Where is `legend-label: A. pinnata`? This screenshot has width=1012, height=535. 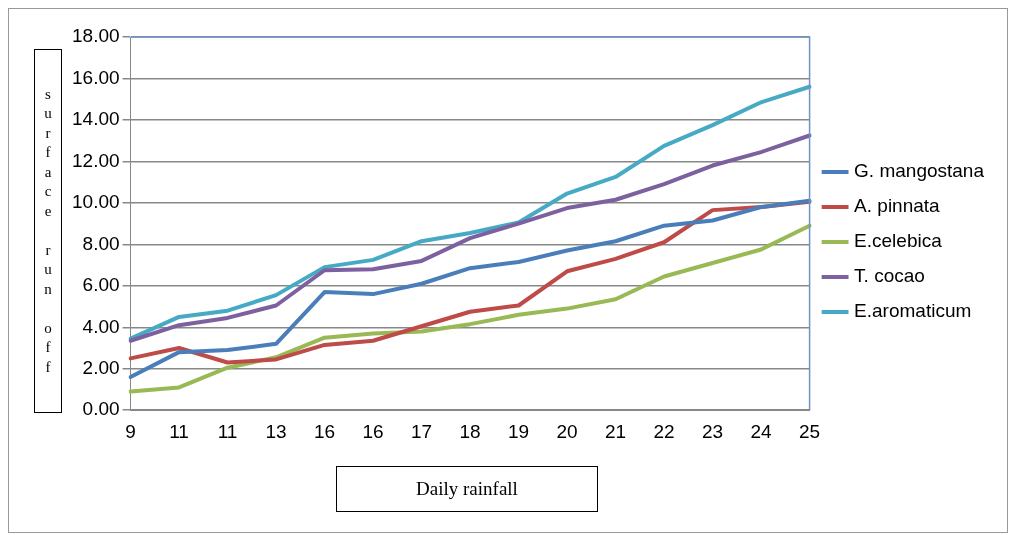 legend-label: A. pinnata is located at coordinates (897, 206).